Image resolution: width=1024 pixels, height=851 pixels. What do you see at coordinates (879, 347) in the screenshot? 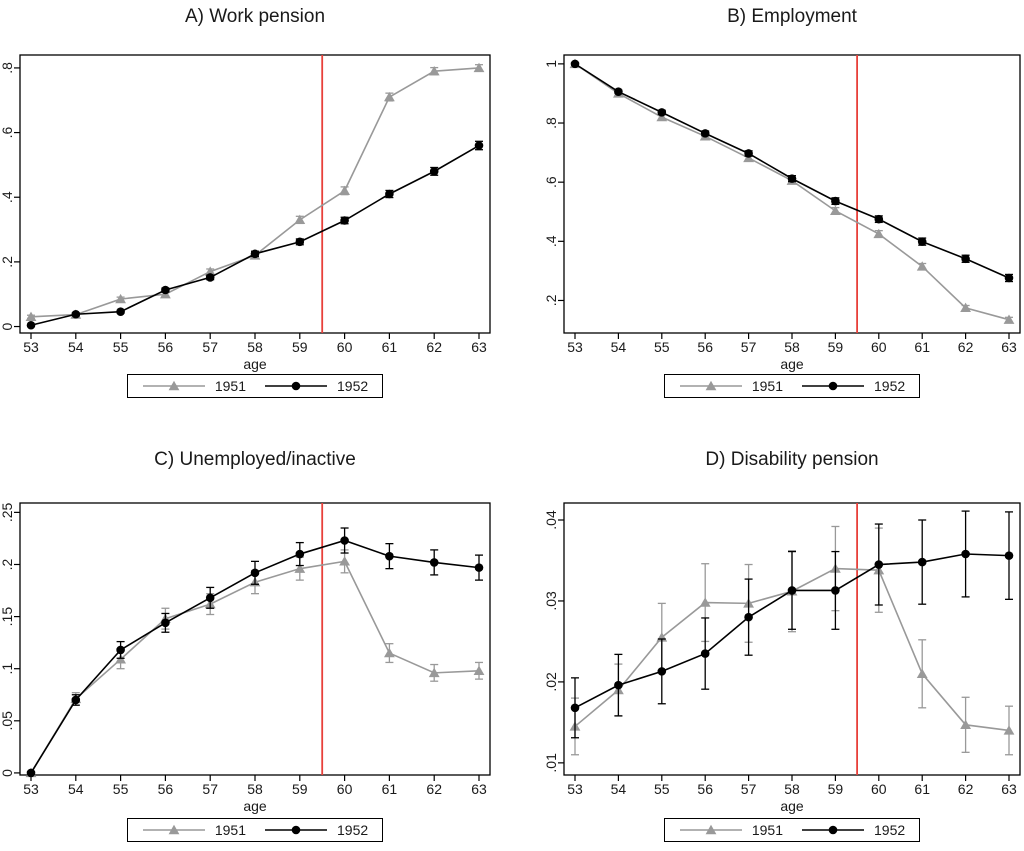
I see `x-tick-label: 60` at bounding box center [879, 347].